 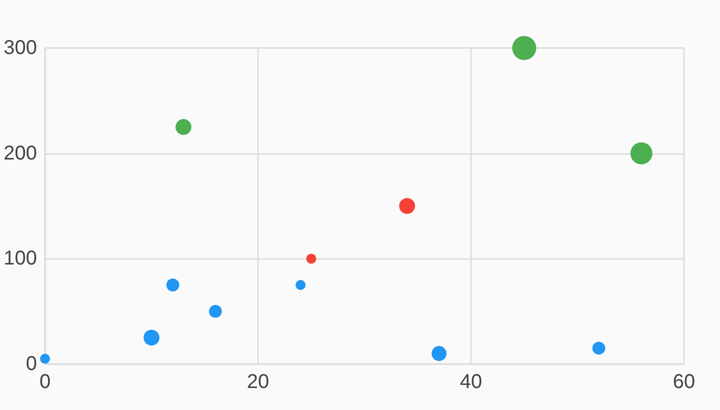 What do you see at coordinates (45, 382) in the screenshot?
I see `x-tick-label: 0` at bounding box center [45, 382].